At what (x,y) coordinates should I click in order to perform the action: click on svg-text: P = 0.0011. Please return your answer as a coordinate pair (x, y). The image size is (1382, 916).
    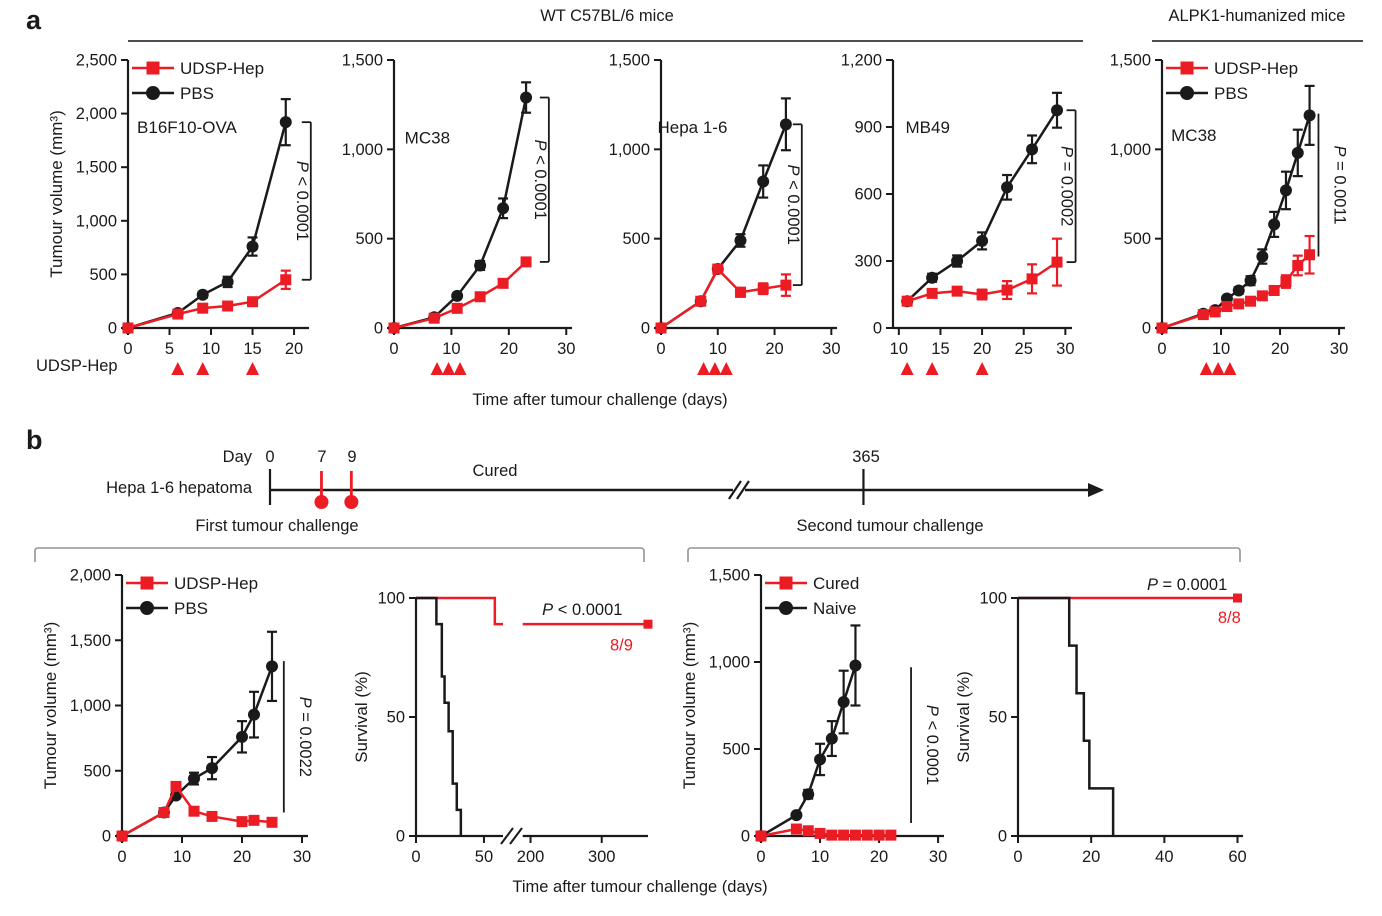
    Looking at the image, I should click on (1339, 185).